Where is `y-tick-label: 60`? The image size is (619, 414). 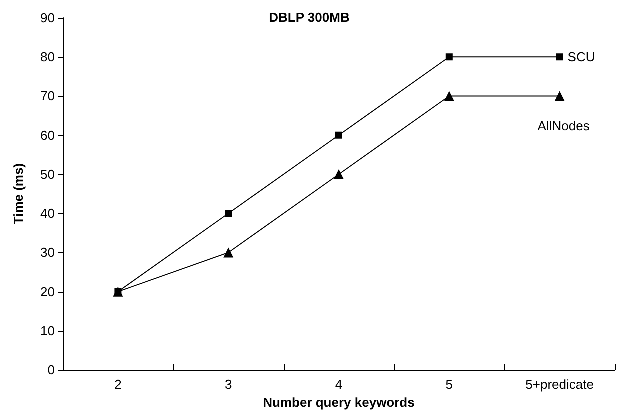 y-tick-label: 60 is located at coordinates (47, 135).